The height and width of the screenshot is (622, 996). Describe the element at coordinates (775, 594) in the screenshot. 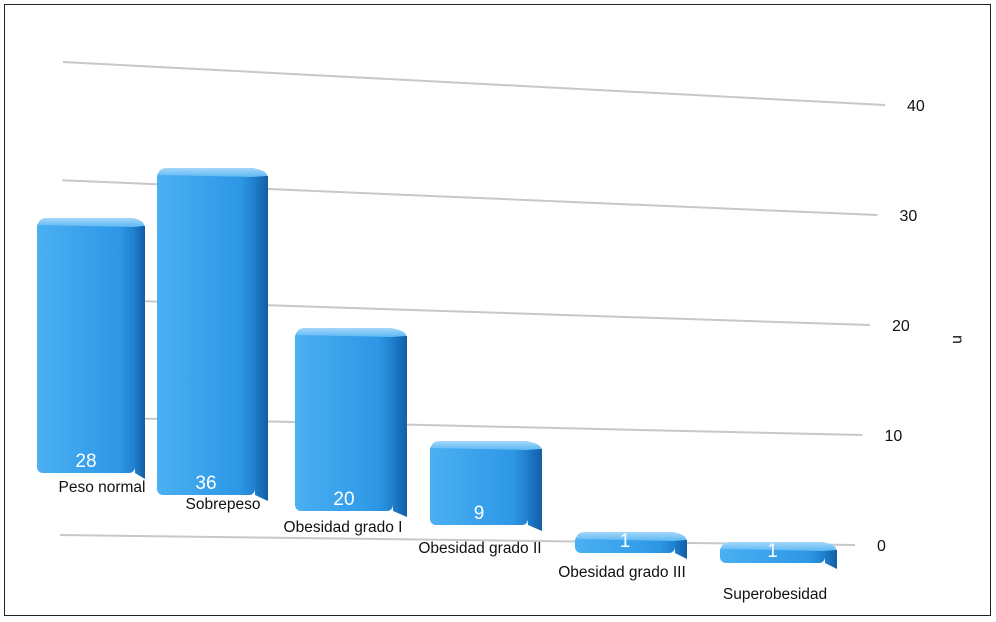

I see `category-label: Superobesidad` at that location.